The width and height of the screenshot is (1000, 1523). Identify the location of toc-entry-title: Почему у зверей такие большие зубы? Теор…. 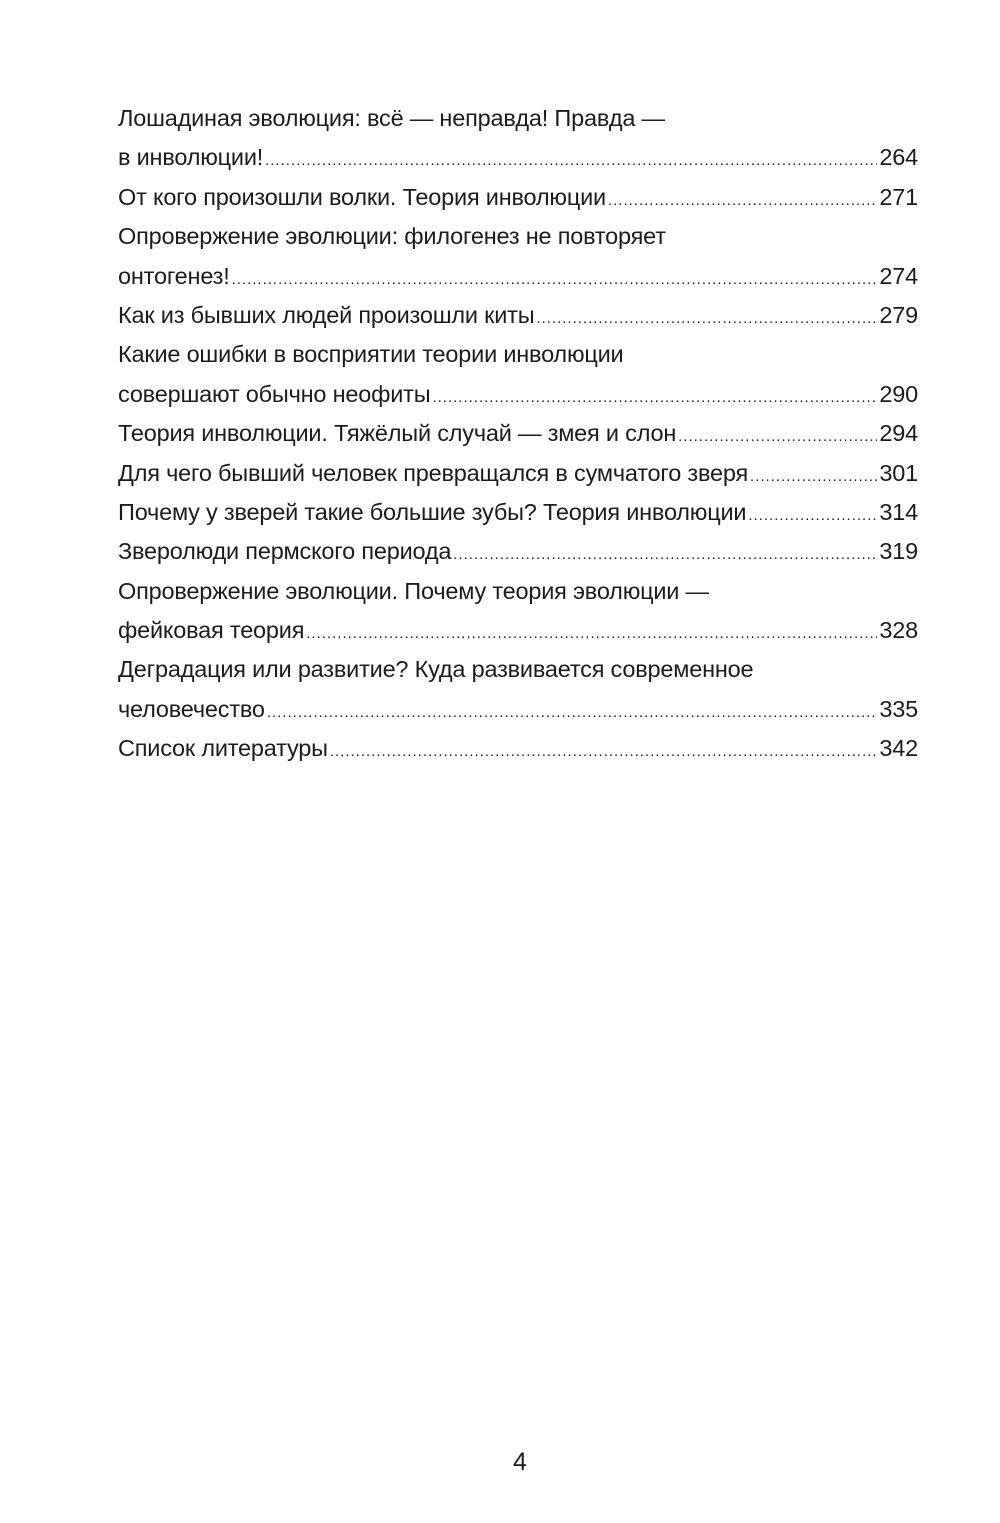
(432, 511).